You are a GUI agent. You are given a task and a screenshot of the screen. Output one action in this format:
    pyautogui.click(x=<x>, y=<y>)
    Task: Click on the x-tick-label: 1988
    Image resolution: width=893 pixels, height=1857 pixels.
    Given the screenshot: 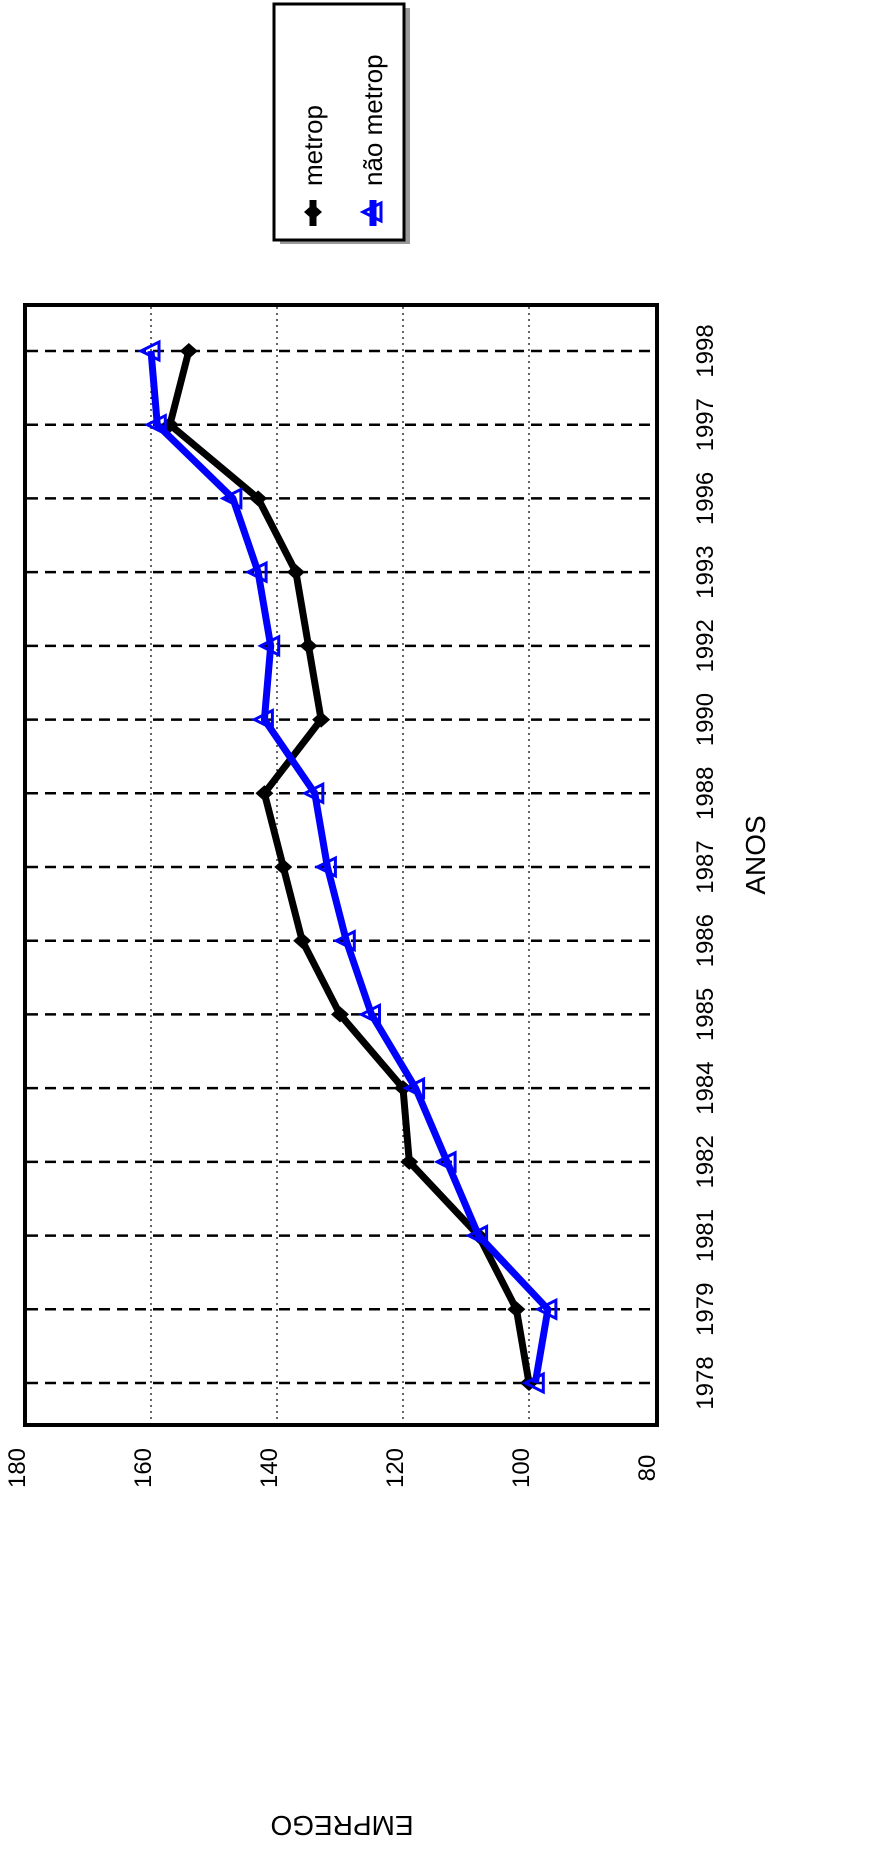 What is the action you would take?
    pyautogui.click(x=705, y=793)
    